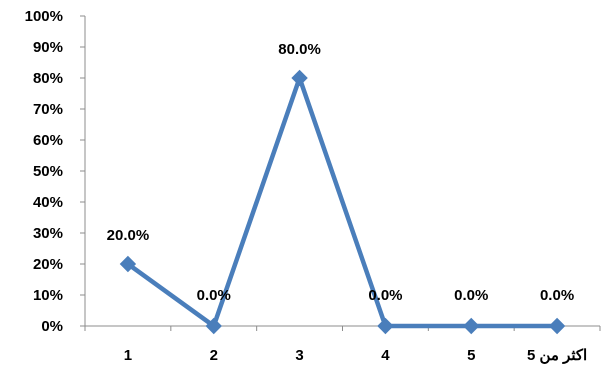 Image resolution: width=602 pixels, height=370 pixels. What do you see at coordinates (342, 344) in the screenshot?
I see `x-axis: 1 2 3 4 5 اكثر من 5` at bounding box center [342, 344].